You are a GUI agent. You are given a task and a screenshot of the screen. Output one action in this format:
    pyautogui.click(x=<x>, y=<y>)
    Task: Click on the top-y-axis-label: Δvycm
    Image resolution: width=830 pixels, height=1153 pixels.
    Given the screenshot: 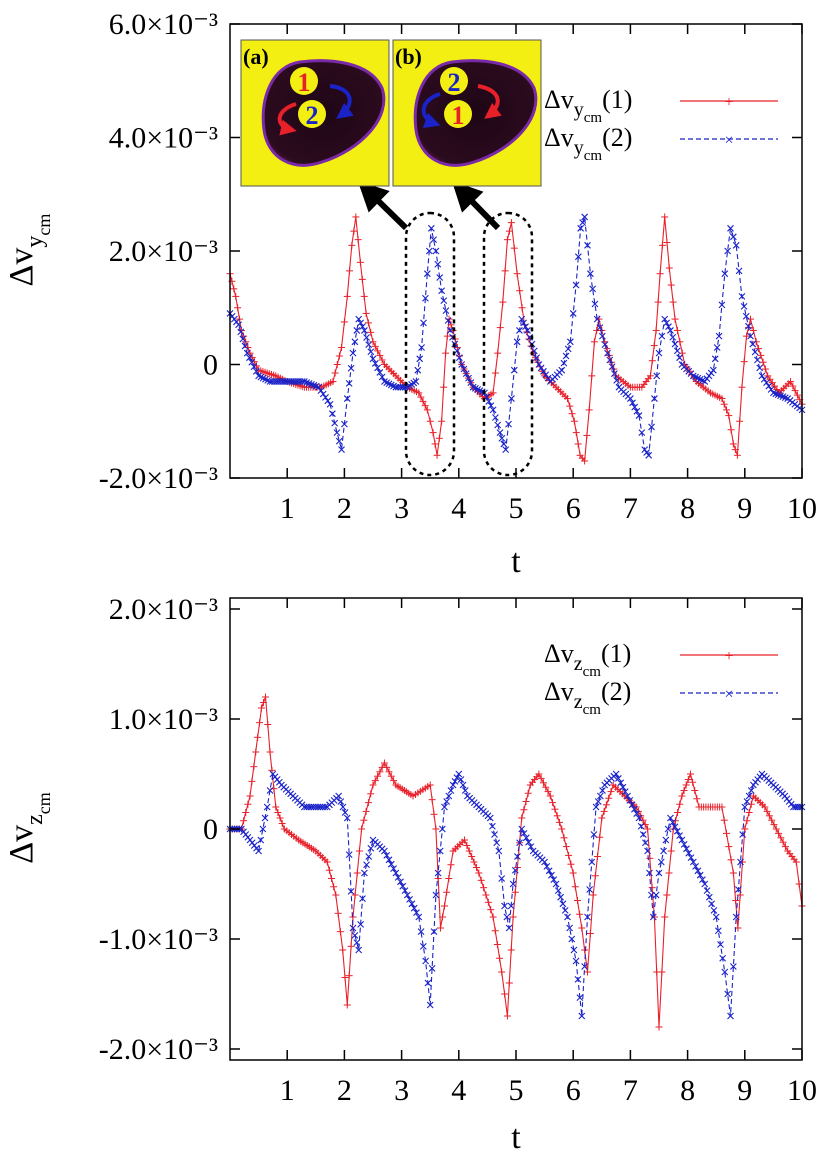 What is the action you would take?
    pyautogui.click(x=28, y=250)
    